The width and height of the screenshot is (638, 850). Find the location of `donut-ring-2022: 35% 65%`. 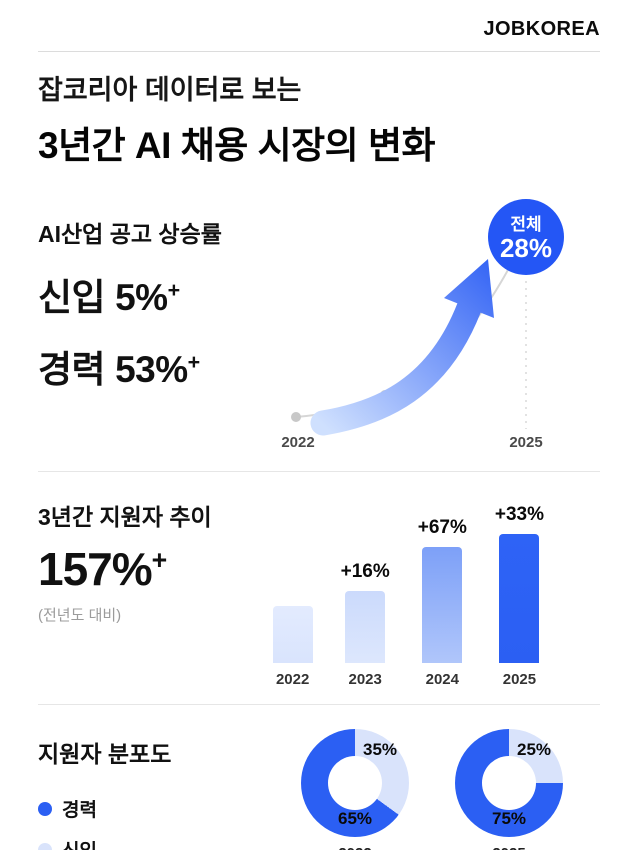

donut-ring-2022: 35% 65% is located at coordinates (355, 783).